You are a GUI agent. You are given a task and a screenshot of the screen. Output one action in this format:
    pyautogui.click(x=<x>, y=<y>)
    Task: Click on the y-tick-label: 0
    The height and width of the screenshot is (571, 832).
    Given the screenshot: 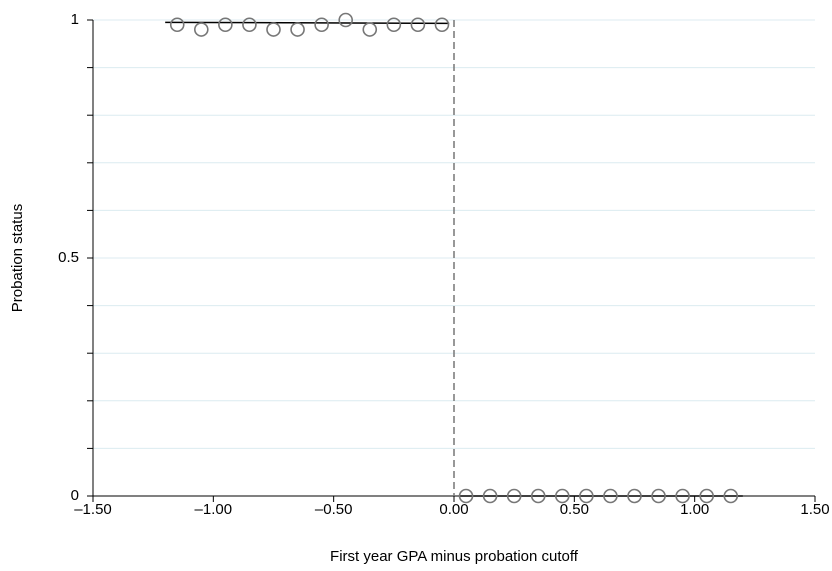 What is the action you would take?
    pyautogui.click(x=75, y=495)
    